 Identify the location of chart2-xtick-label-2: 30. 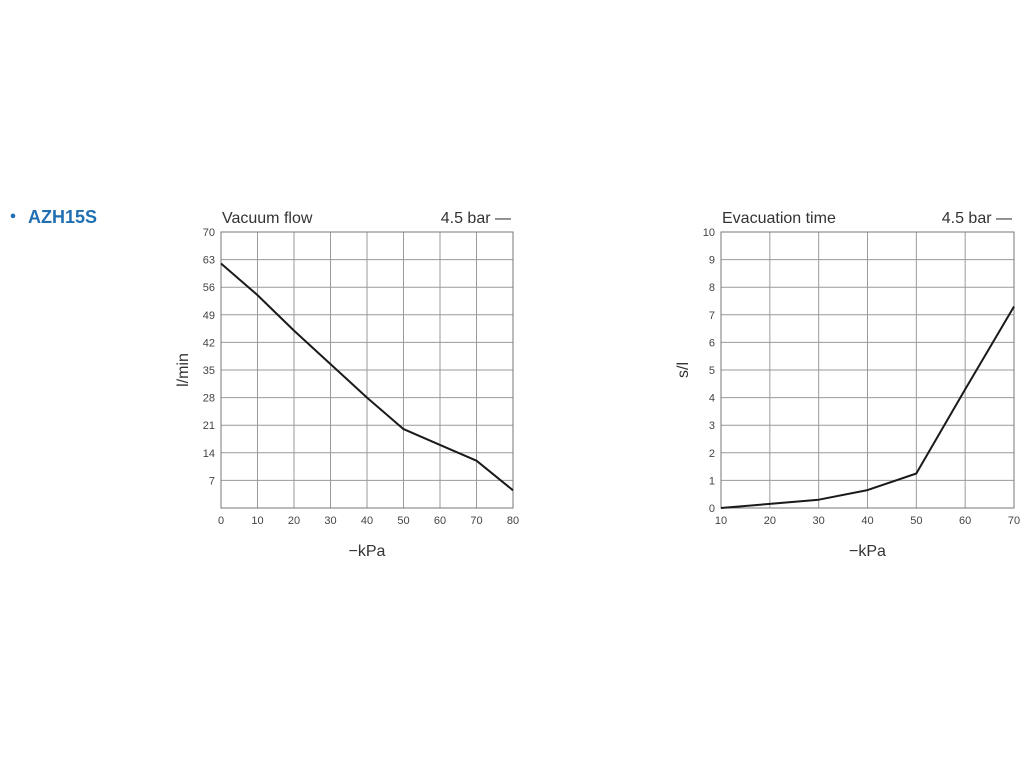
(819, 521).